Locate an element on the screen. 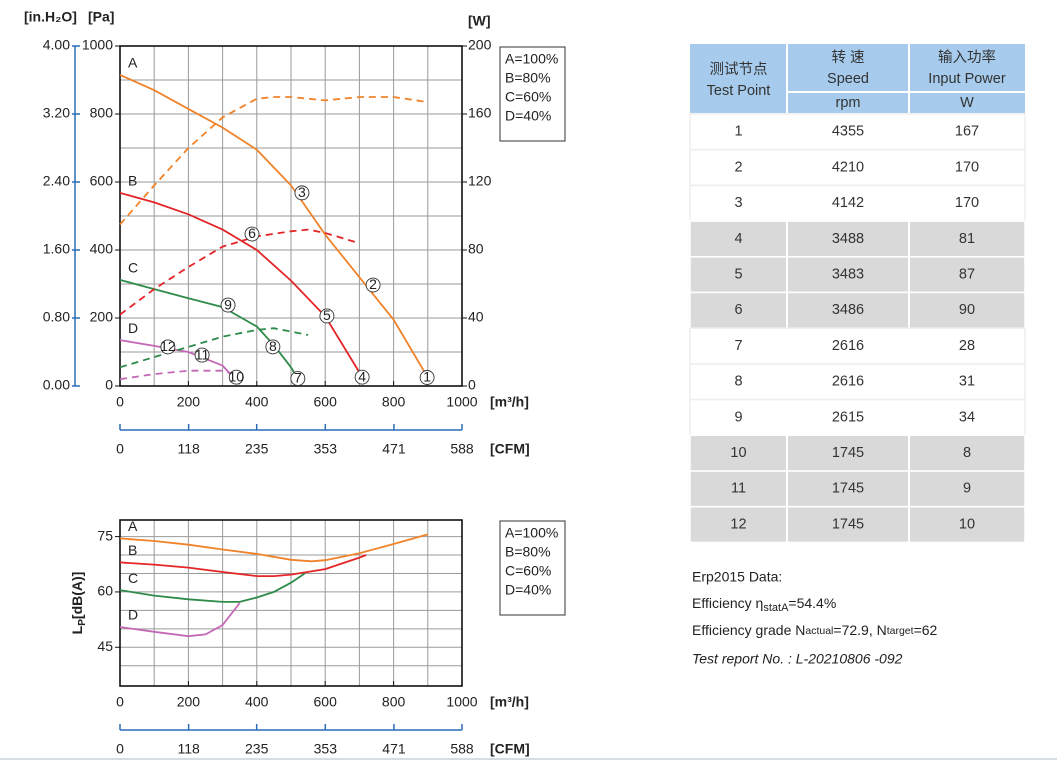 The width and height of the screenshot is (1057, 761). table-cell: 3488 is located at coordinates (848, 239).